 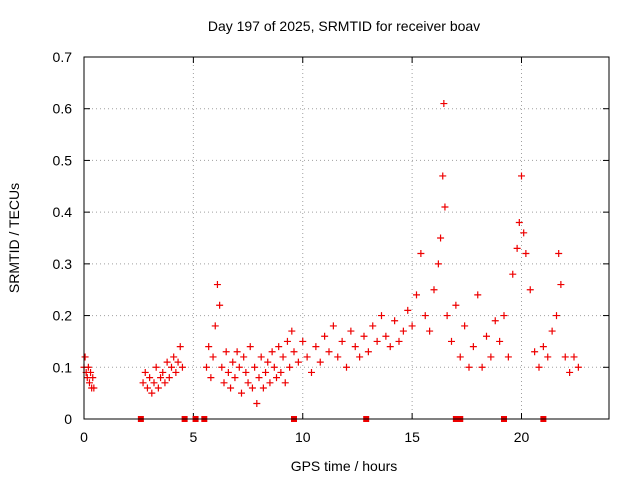 I want to click on y-tick-label-6: 0.6, so click(x=63, y=109).